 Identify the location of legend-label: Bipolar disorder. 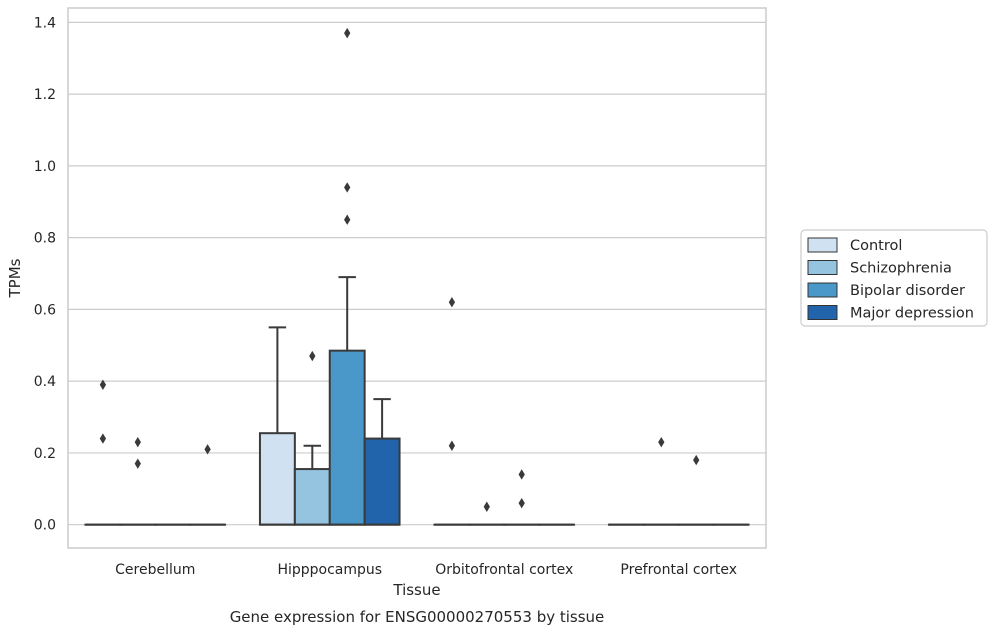
(907, 291).